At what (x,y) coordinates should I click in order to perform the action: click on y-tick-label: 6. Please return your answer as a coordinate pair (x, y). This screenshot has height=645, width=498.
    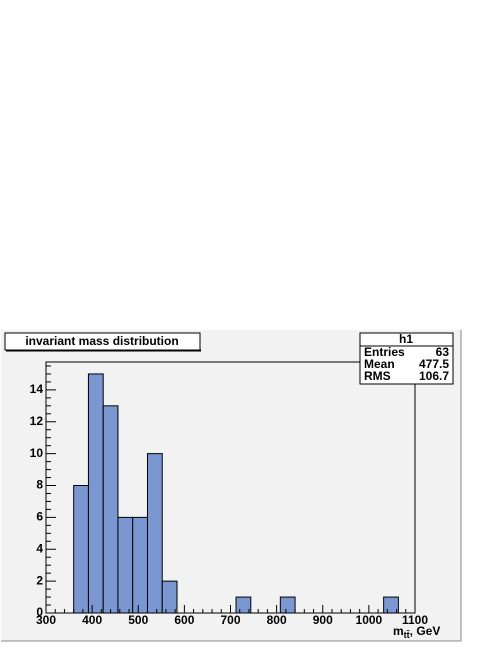
    Looking at the image, I should click on (39, 517).